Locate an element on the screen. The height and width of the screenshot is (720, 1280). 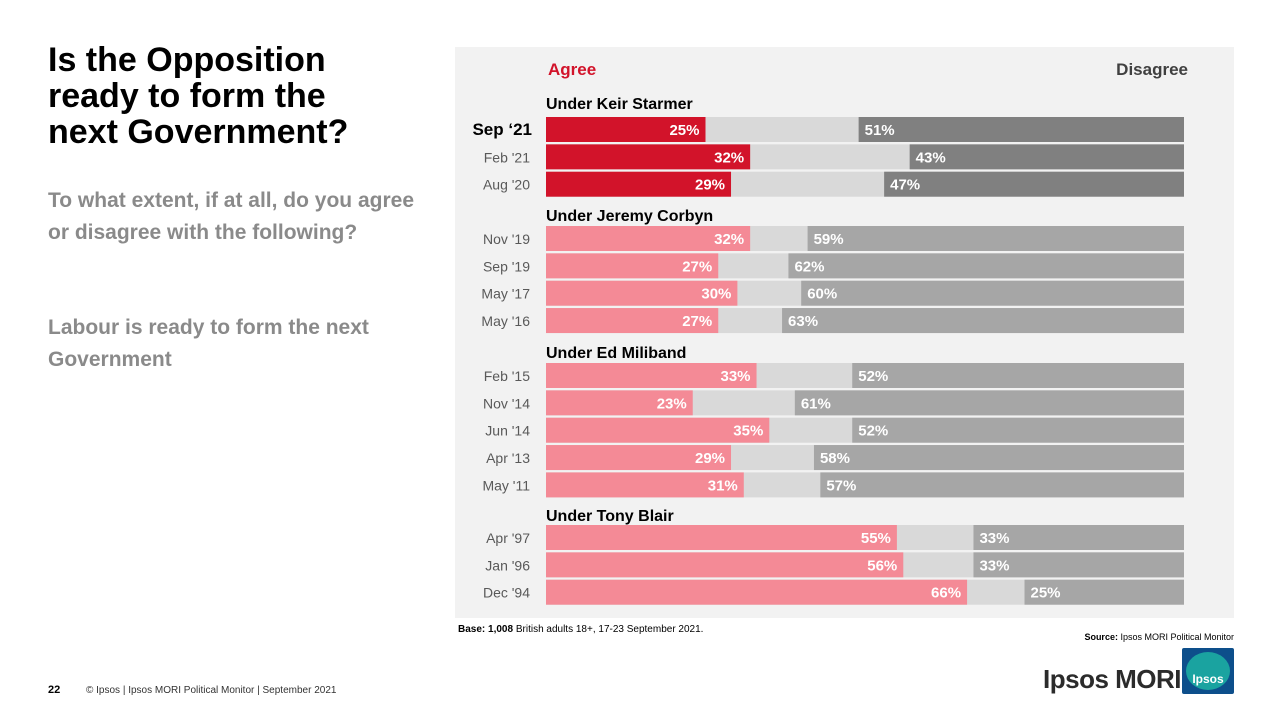
source-text: Ipsos MORI Political Monitor is located at coordinates (1175, 637).